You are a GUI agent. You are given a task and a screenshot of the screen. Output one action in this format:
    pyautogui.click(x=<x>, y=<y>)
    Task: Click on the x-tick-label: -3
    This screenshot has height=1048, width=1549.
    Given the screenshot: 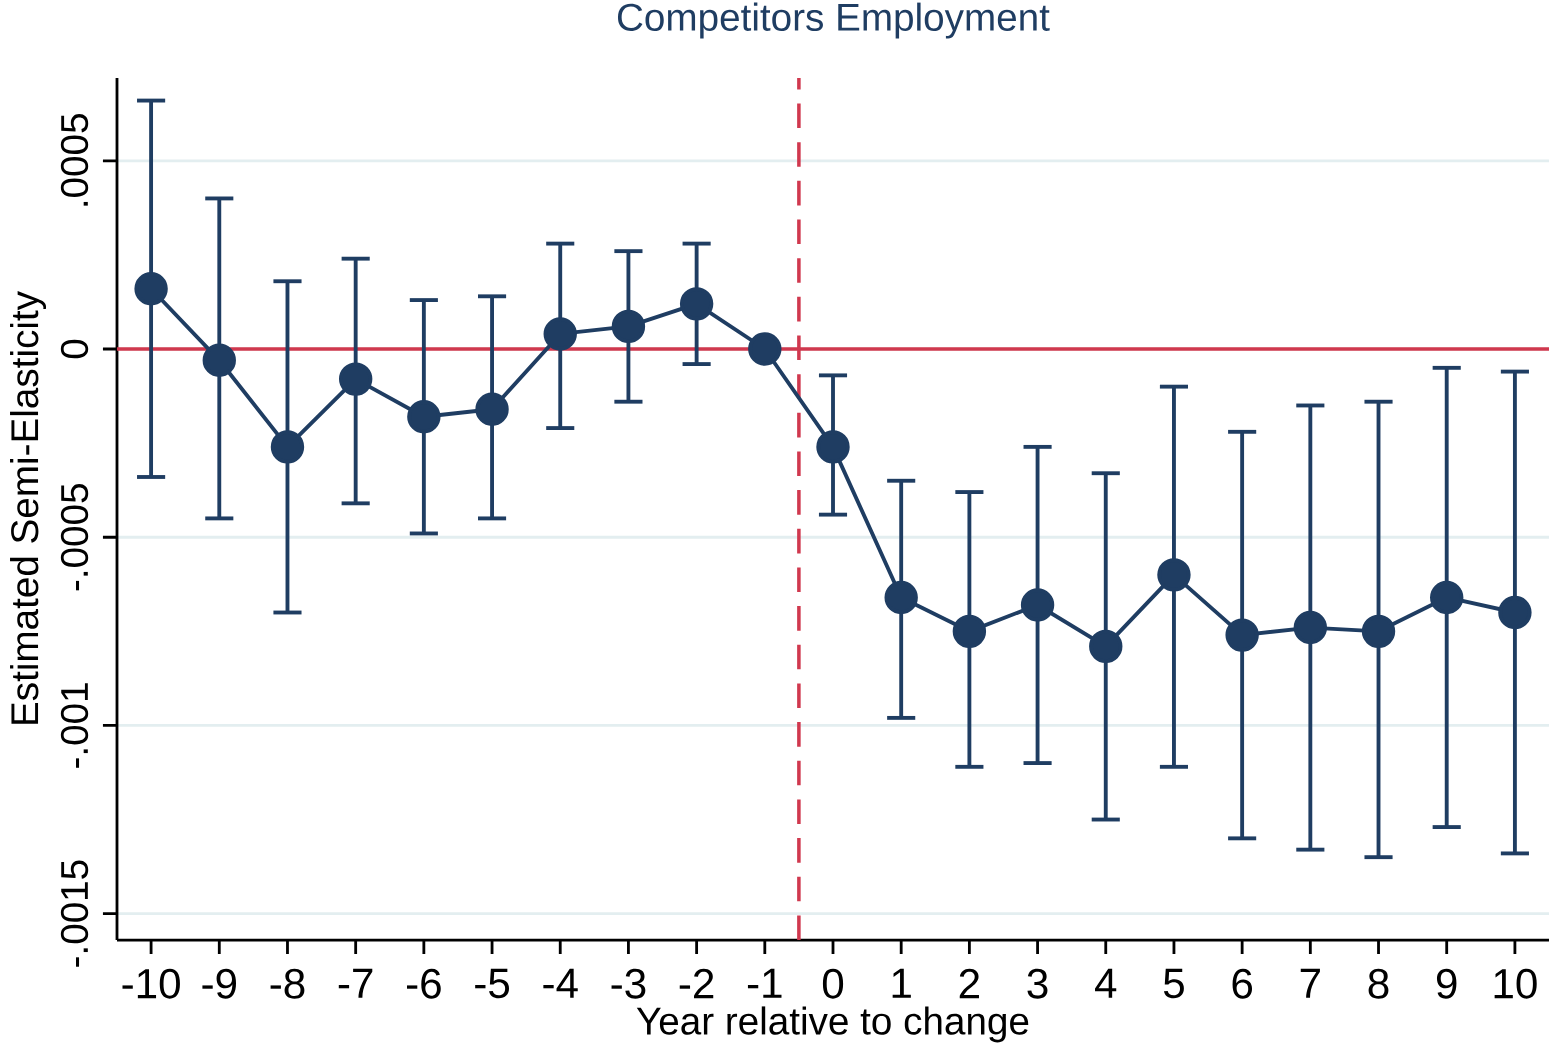 What is the action you would take?
    pyautogui.click(x=628, y=983)
    